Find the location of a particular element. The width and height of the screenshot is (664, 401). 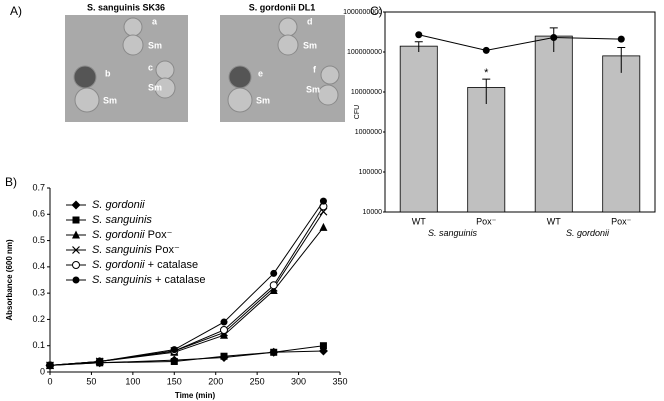

x-tick-label: 100 is located at coordinates (132, 381).